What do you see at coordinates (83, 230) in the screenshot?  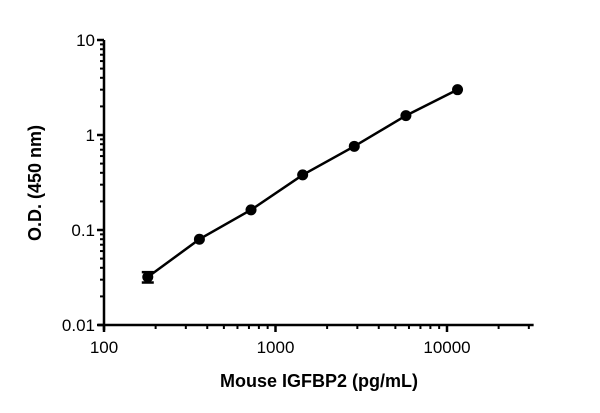 I see `y-tick-label: 0.1` at bounding box center [83, 230].